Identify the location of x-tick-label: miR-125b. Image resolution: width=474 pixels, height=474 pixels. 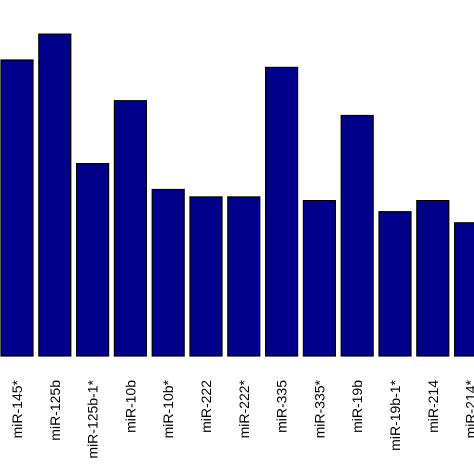
(55, 410).